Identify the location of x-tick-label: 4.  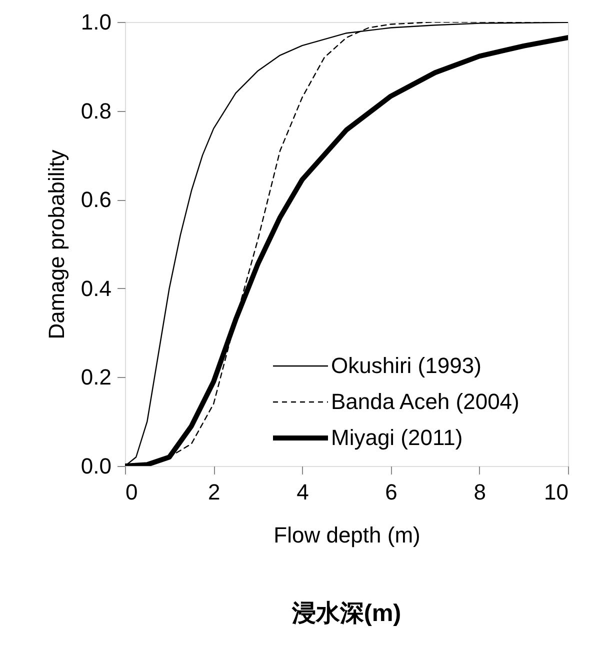
(302, 492).